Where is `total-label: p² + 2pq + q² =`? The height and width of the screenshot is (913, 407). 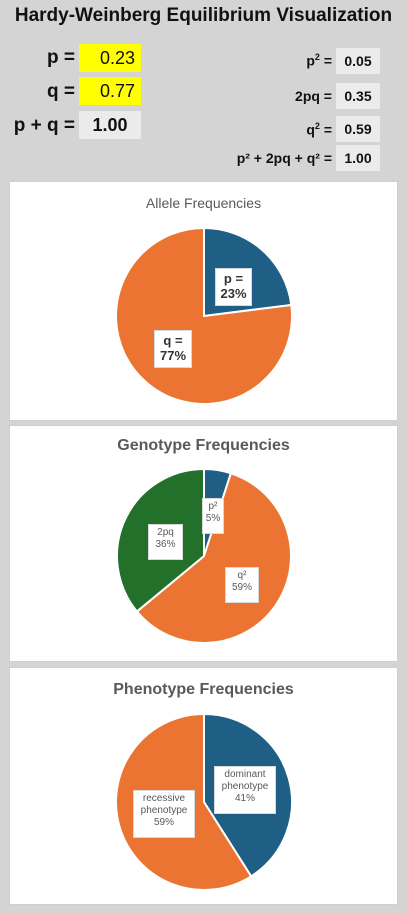
total-label: p² + 2pq + q² = is located at coordinates (284, 158).